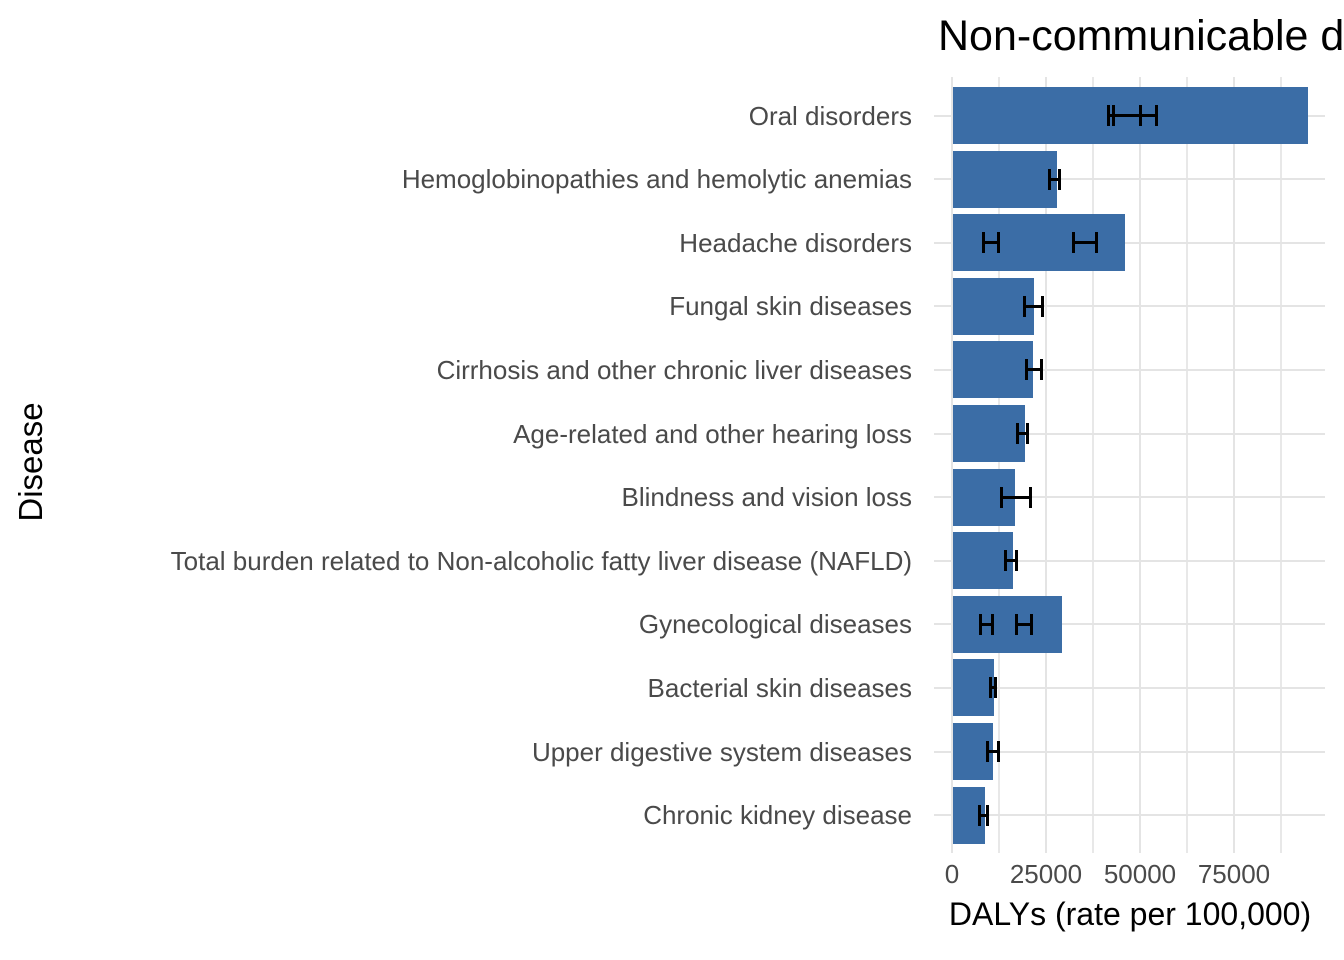 This screenshot has width=1344, height=960. What do you see at coordinates (830, 115) in the screenshot?
I see `category-label: Oral disorders` at bounding box center [830, 115].